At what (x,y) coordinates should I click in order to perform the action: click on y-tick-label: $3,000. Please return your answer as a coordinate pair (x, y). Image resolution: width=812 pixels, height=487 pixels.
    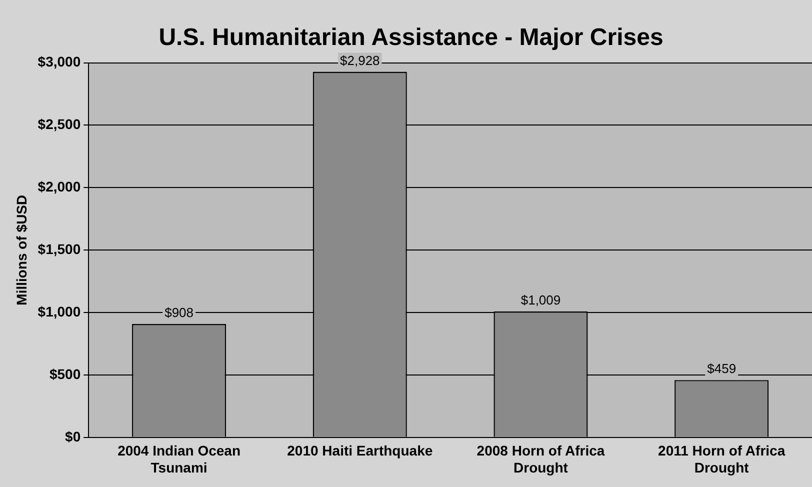
    Looking at the image, I should click on (59, 62).